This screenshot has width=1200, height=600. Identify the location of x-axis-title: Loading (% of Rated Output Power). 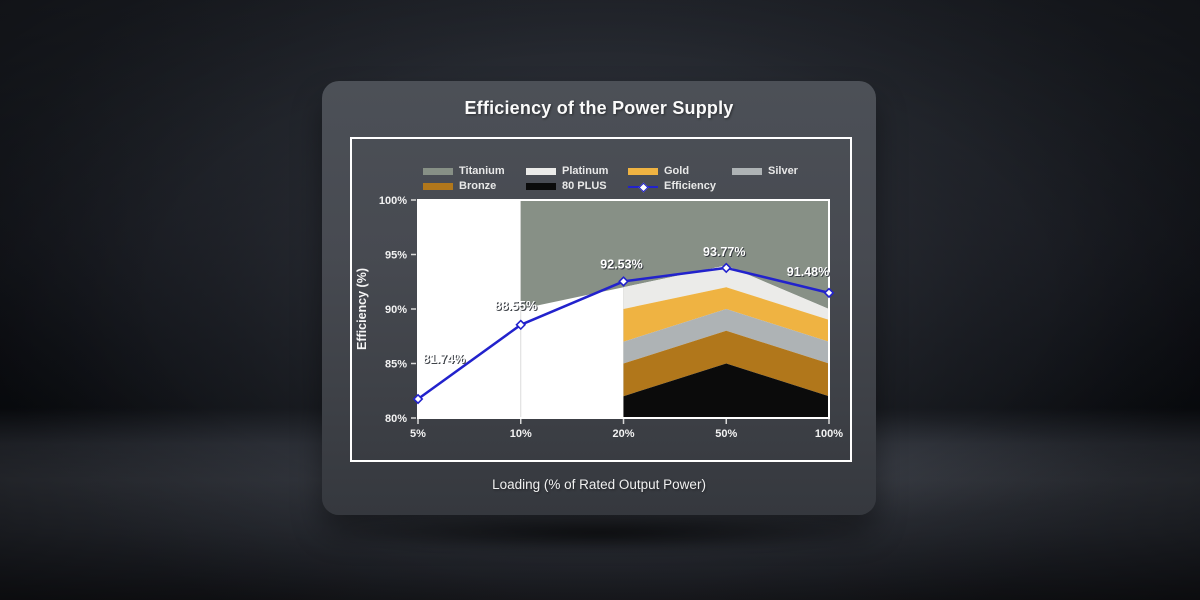
(599, 484).